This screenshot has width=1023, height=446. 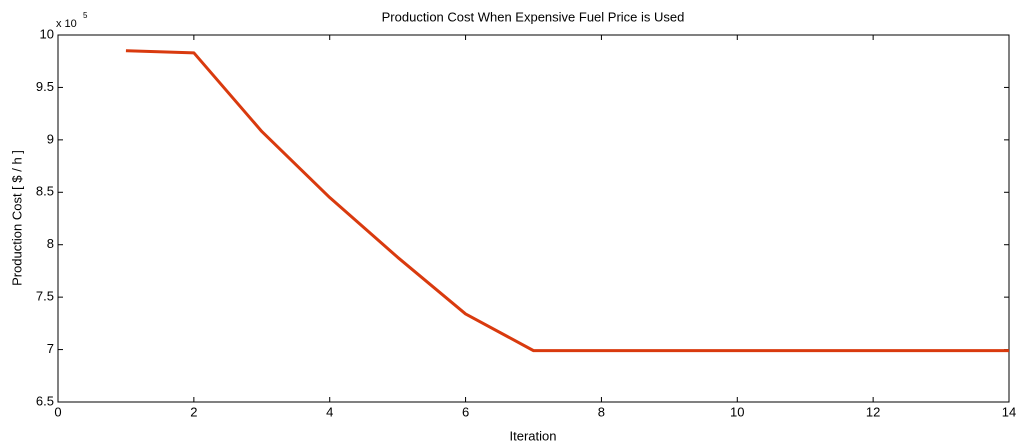 I want to click on x-tick-label: 10, so click(x=737, y=411).